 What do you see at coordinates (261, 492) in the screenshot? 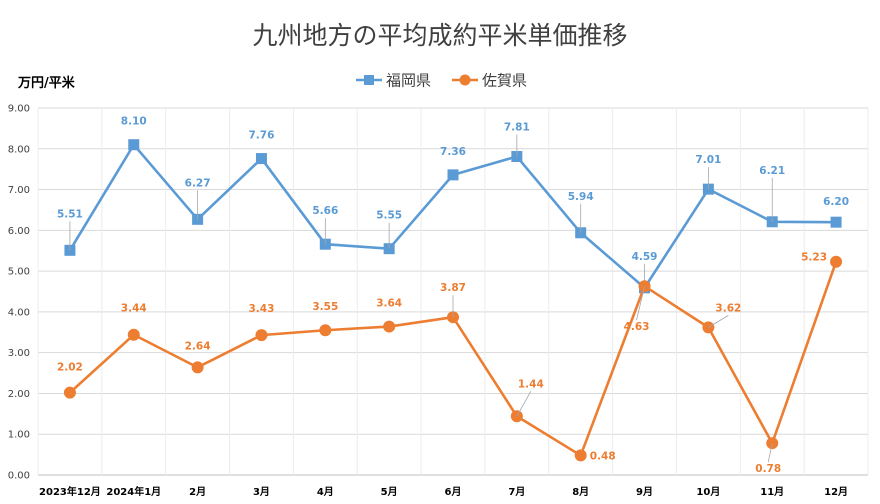
I see `x-tick-label: 3月` at bounding box center [261, 492].